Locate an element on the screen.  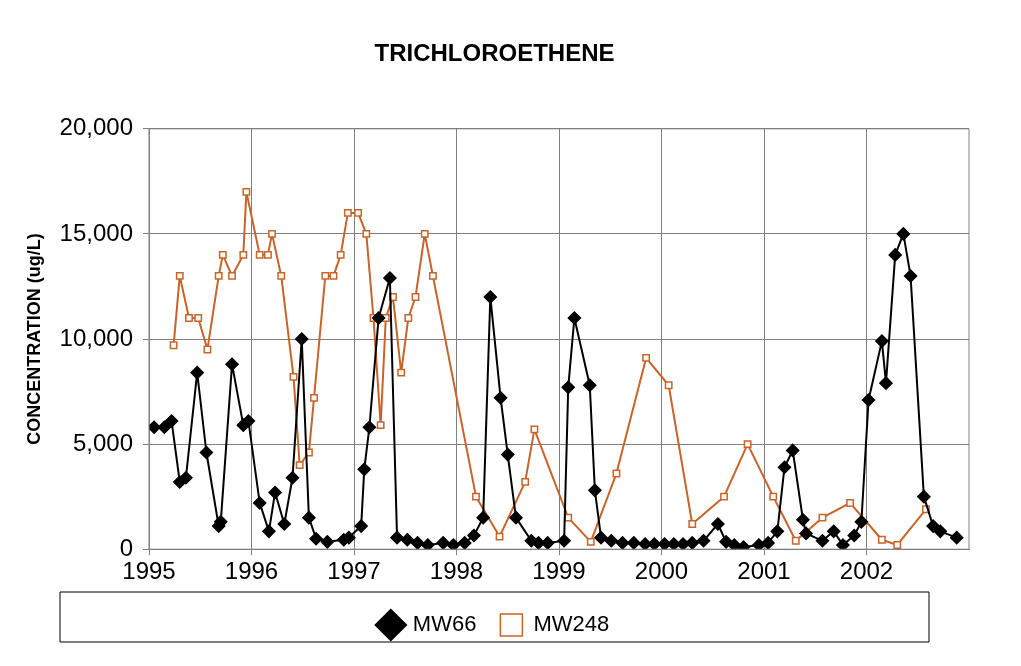
x-tick-label: 1996 is located at coordinates (251, 571).